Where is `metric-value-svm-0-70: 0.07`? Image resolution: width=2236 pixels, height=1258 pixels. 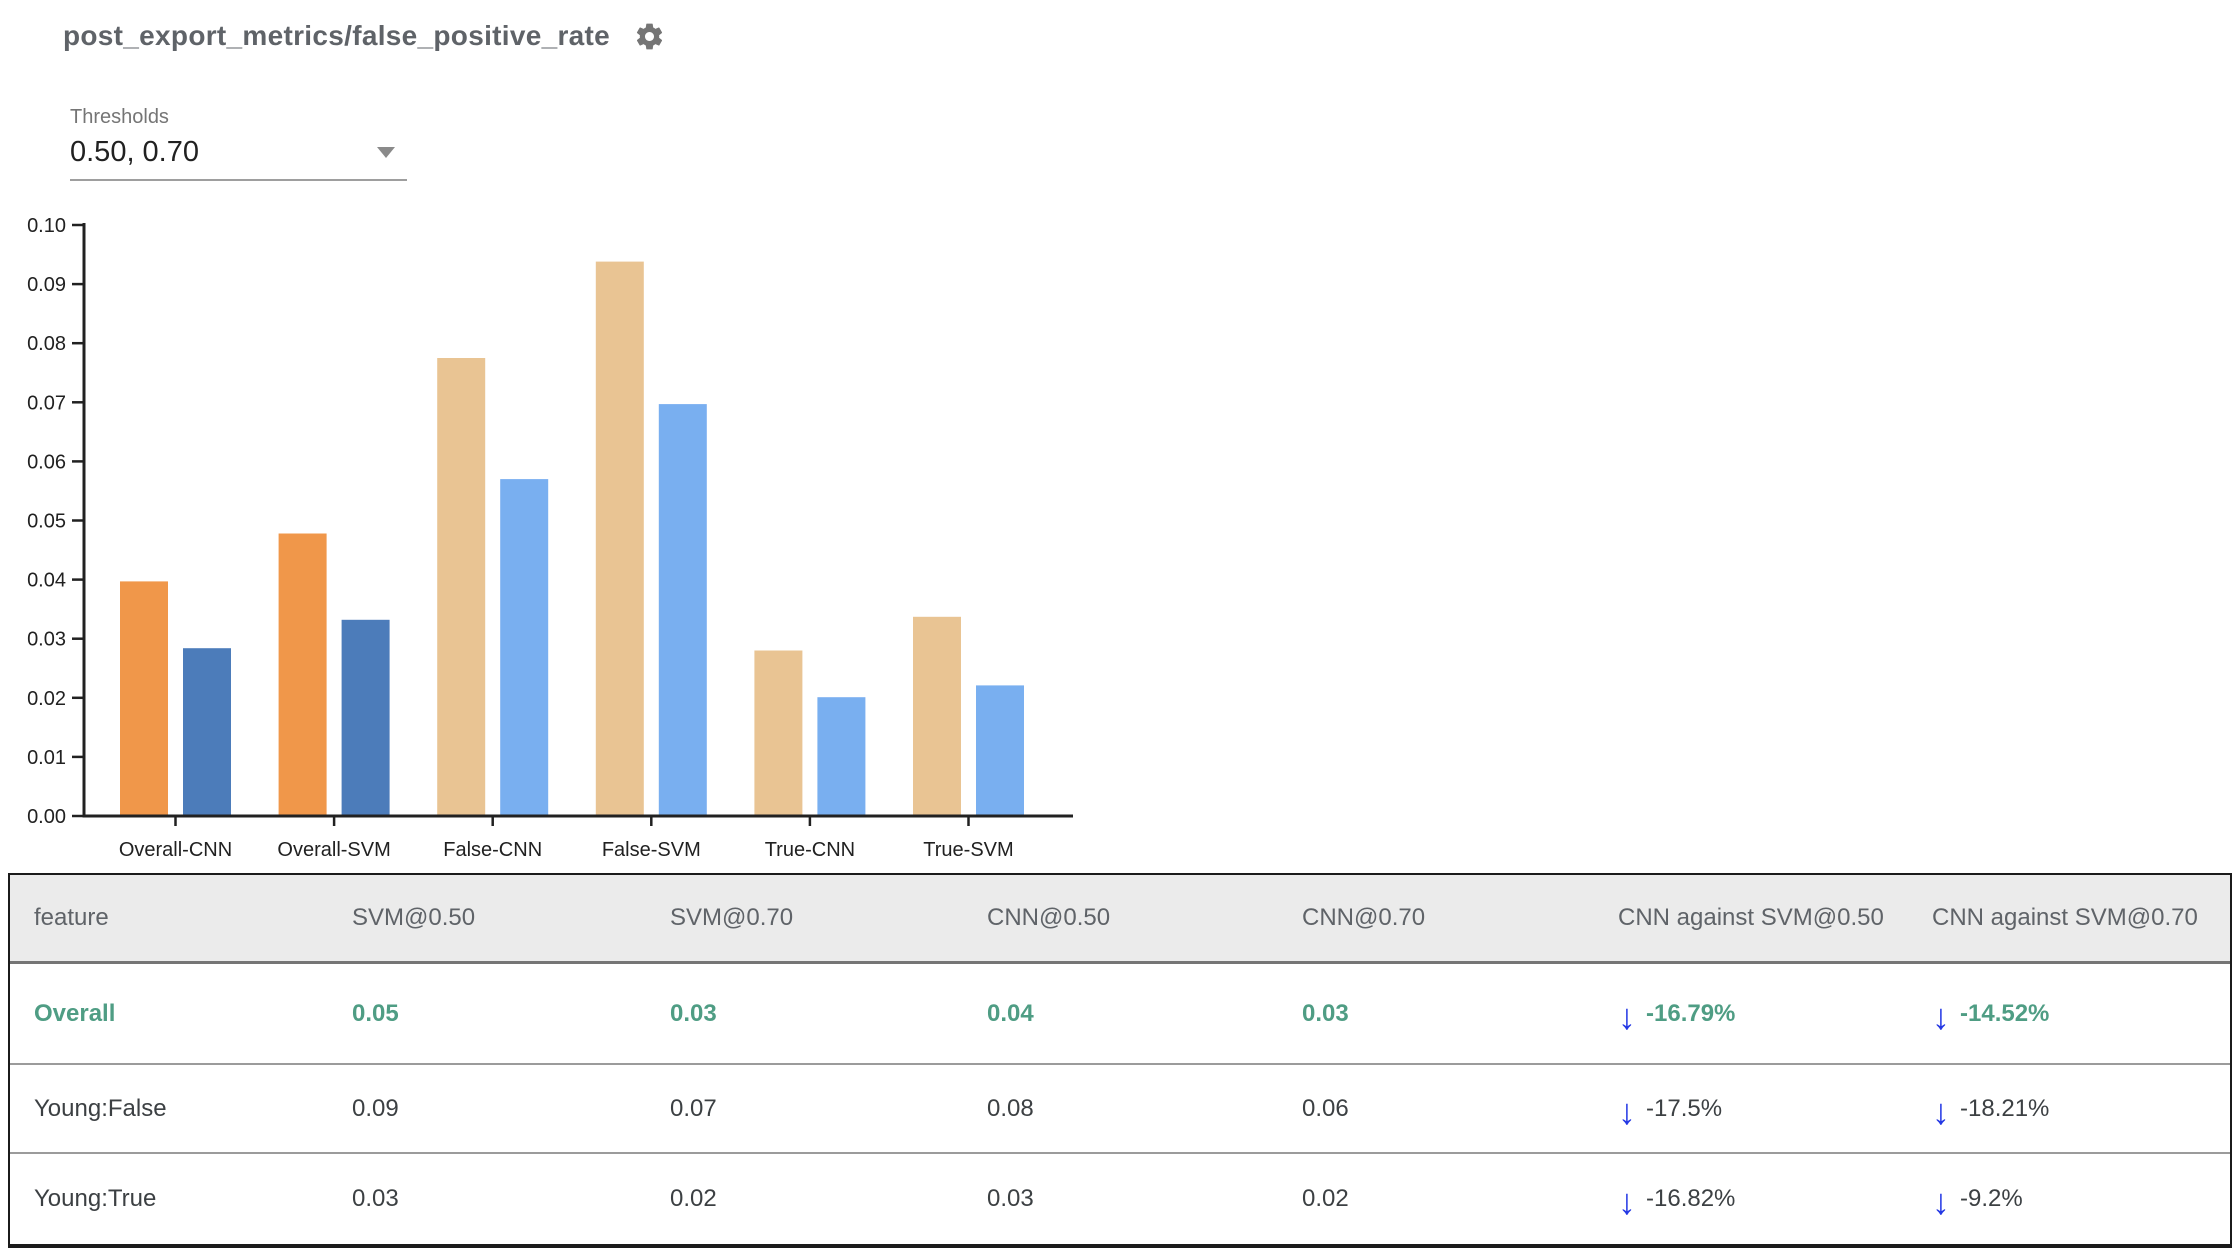
metric-value-svm-0-70: 0.07 is located at coordinates (693, 1108).